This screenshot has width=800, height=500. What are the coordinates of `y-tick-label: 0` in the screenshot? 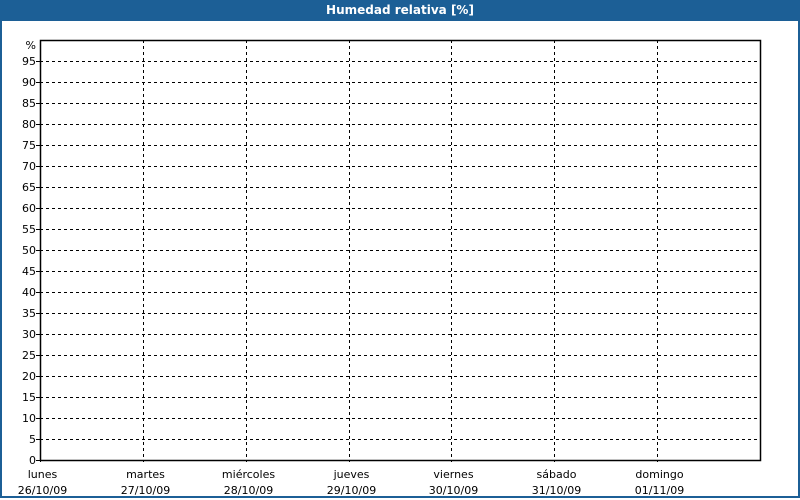 It's located at (32, 460).